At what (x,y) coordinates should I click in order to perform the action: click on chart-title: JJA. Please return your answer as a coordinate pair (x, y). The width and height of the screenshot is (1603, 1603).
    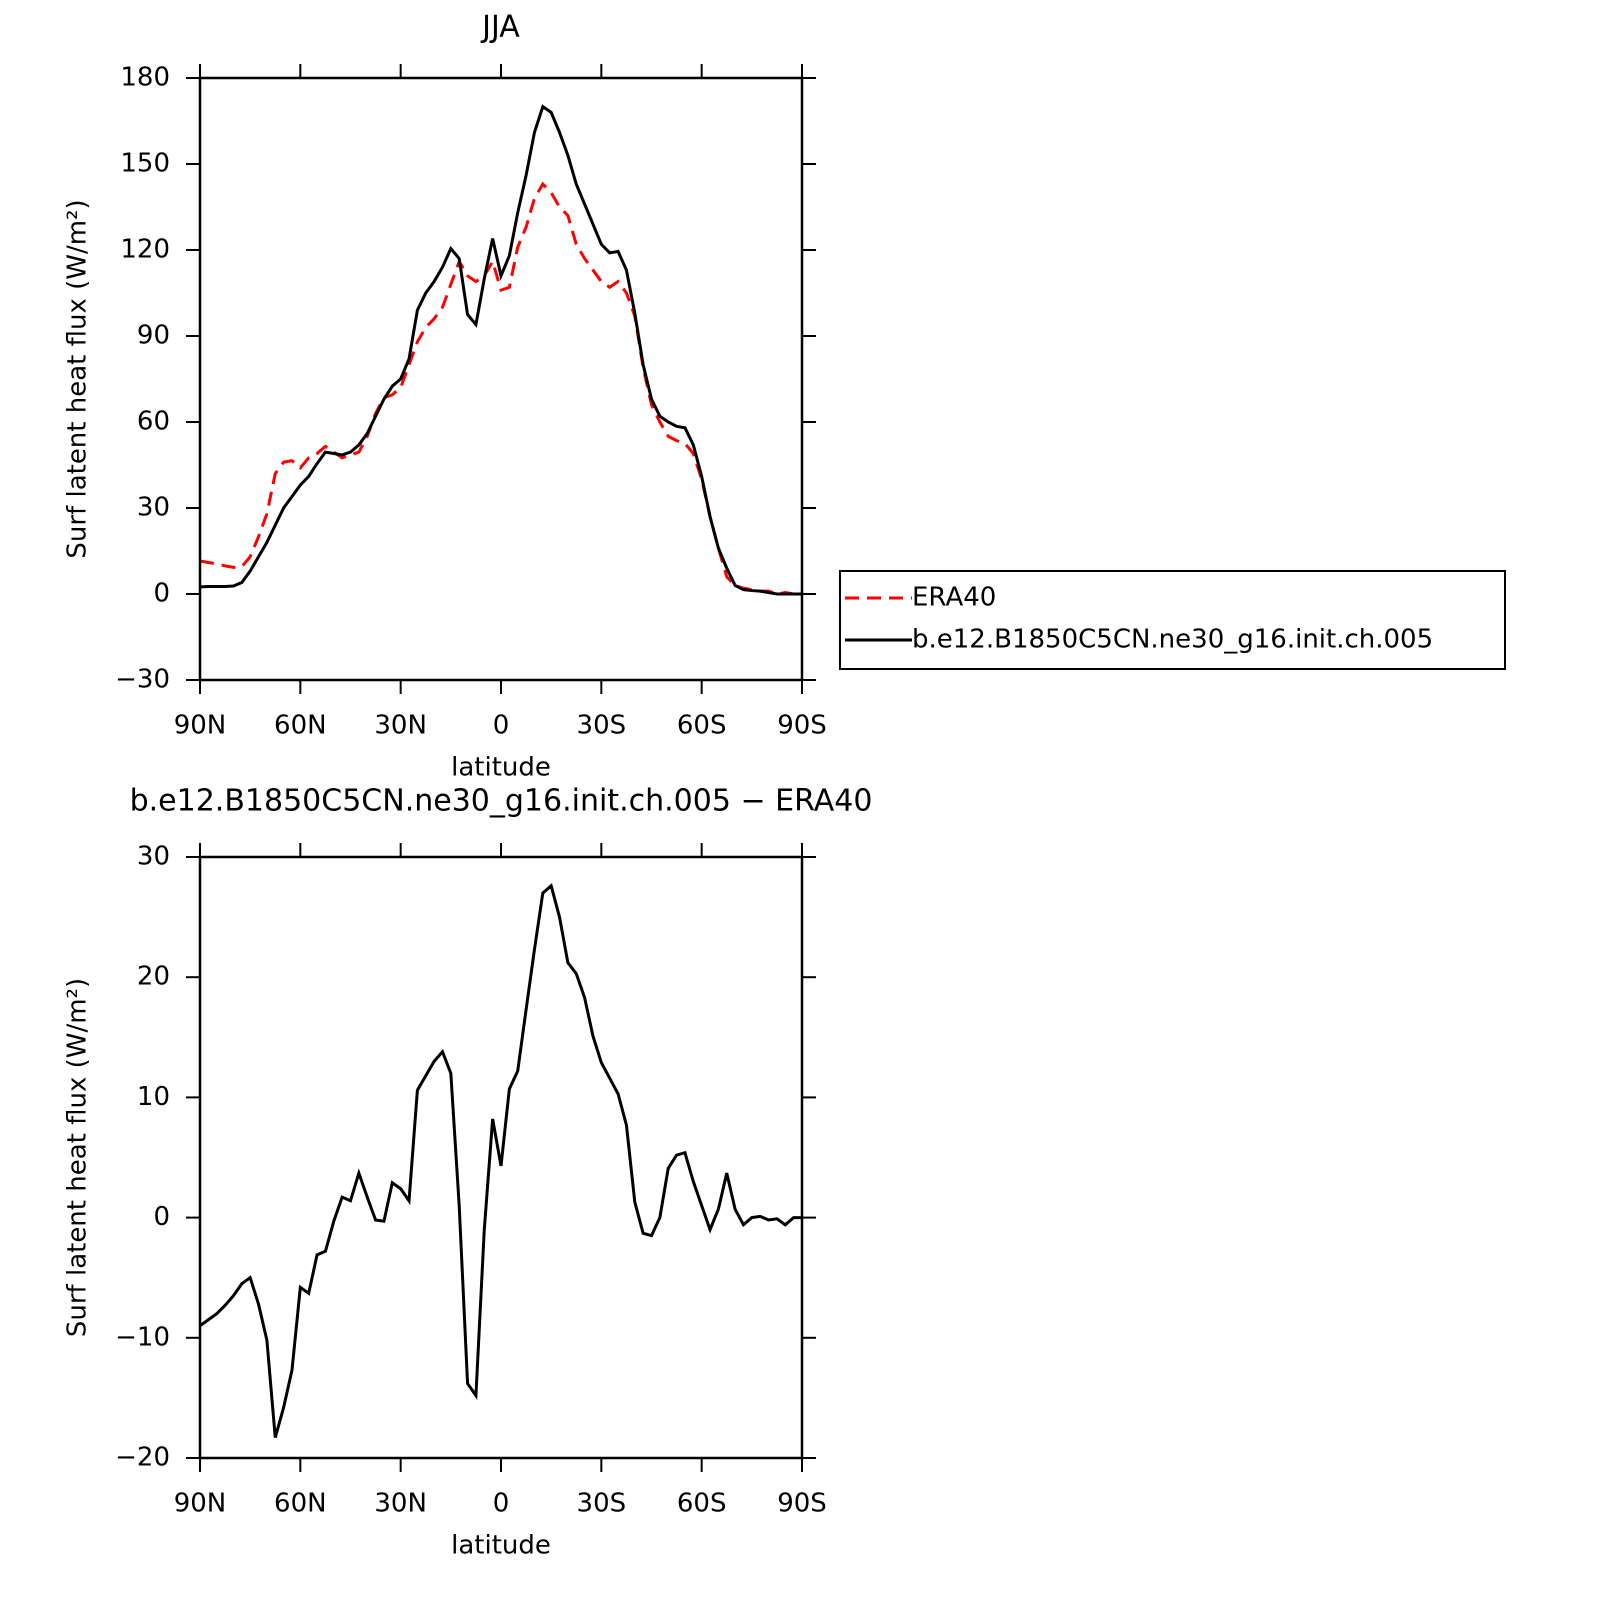
    Looking at the image, I should click on (500, 27).